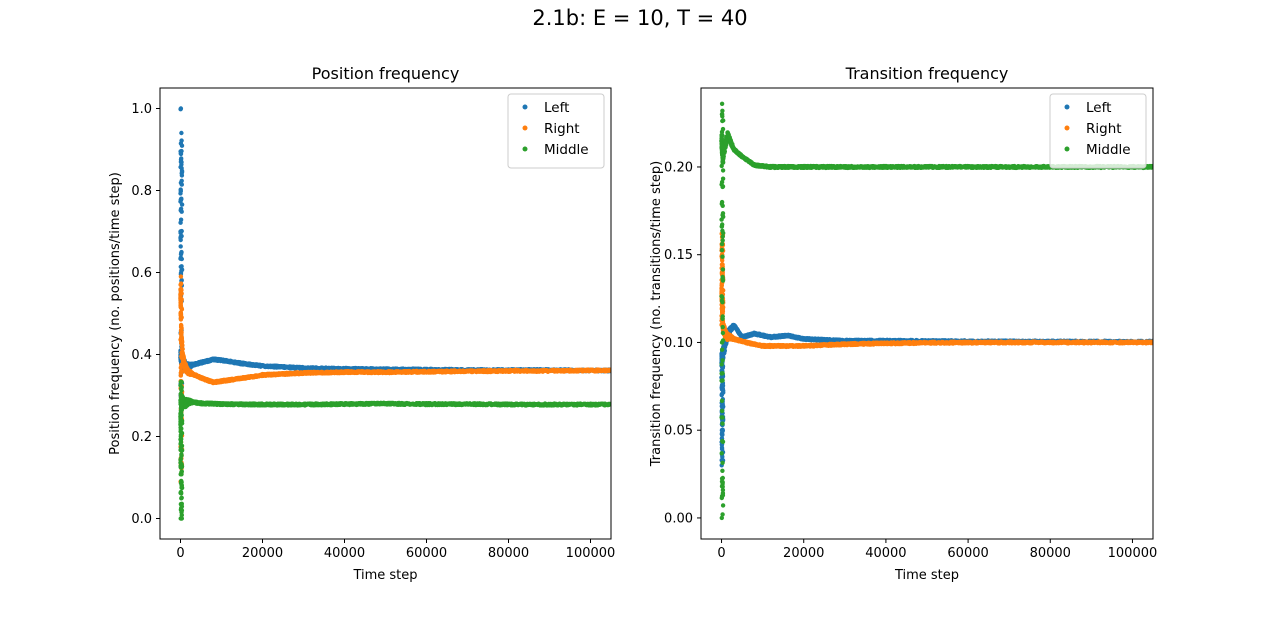 The width and height of the screenshot is (1280, 620). I want to click on x-tick-label: 0, so click(180, 553).